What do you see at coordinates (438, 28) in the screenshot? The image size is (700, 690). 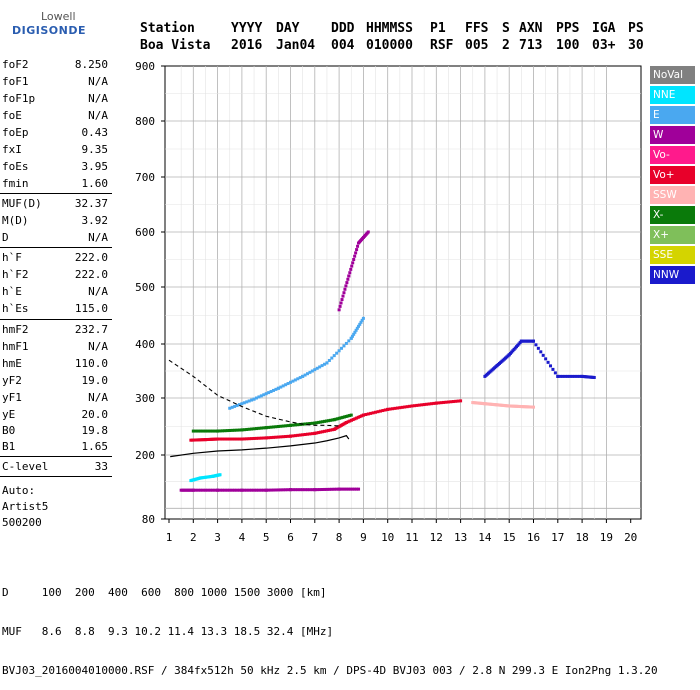 I see `header-label-p1: P1` at bounding box center [438, 28].